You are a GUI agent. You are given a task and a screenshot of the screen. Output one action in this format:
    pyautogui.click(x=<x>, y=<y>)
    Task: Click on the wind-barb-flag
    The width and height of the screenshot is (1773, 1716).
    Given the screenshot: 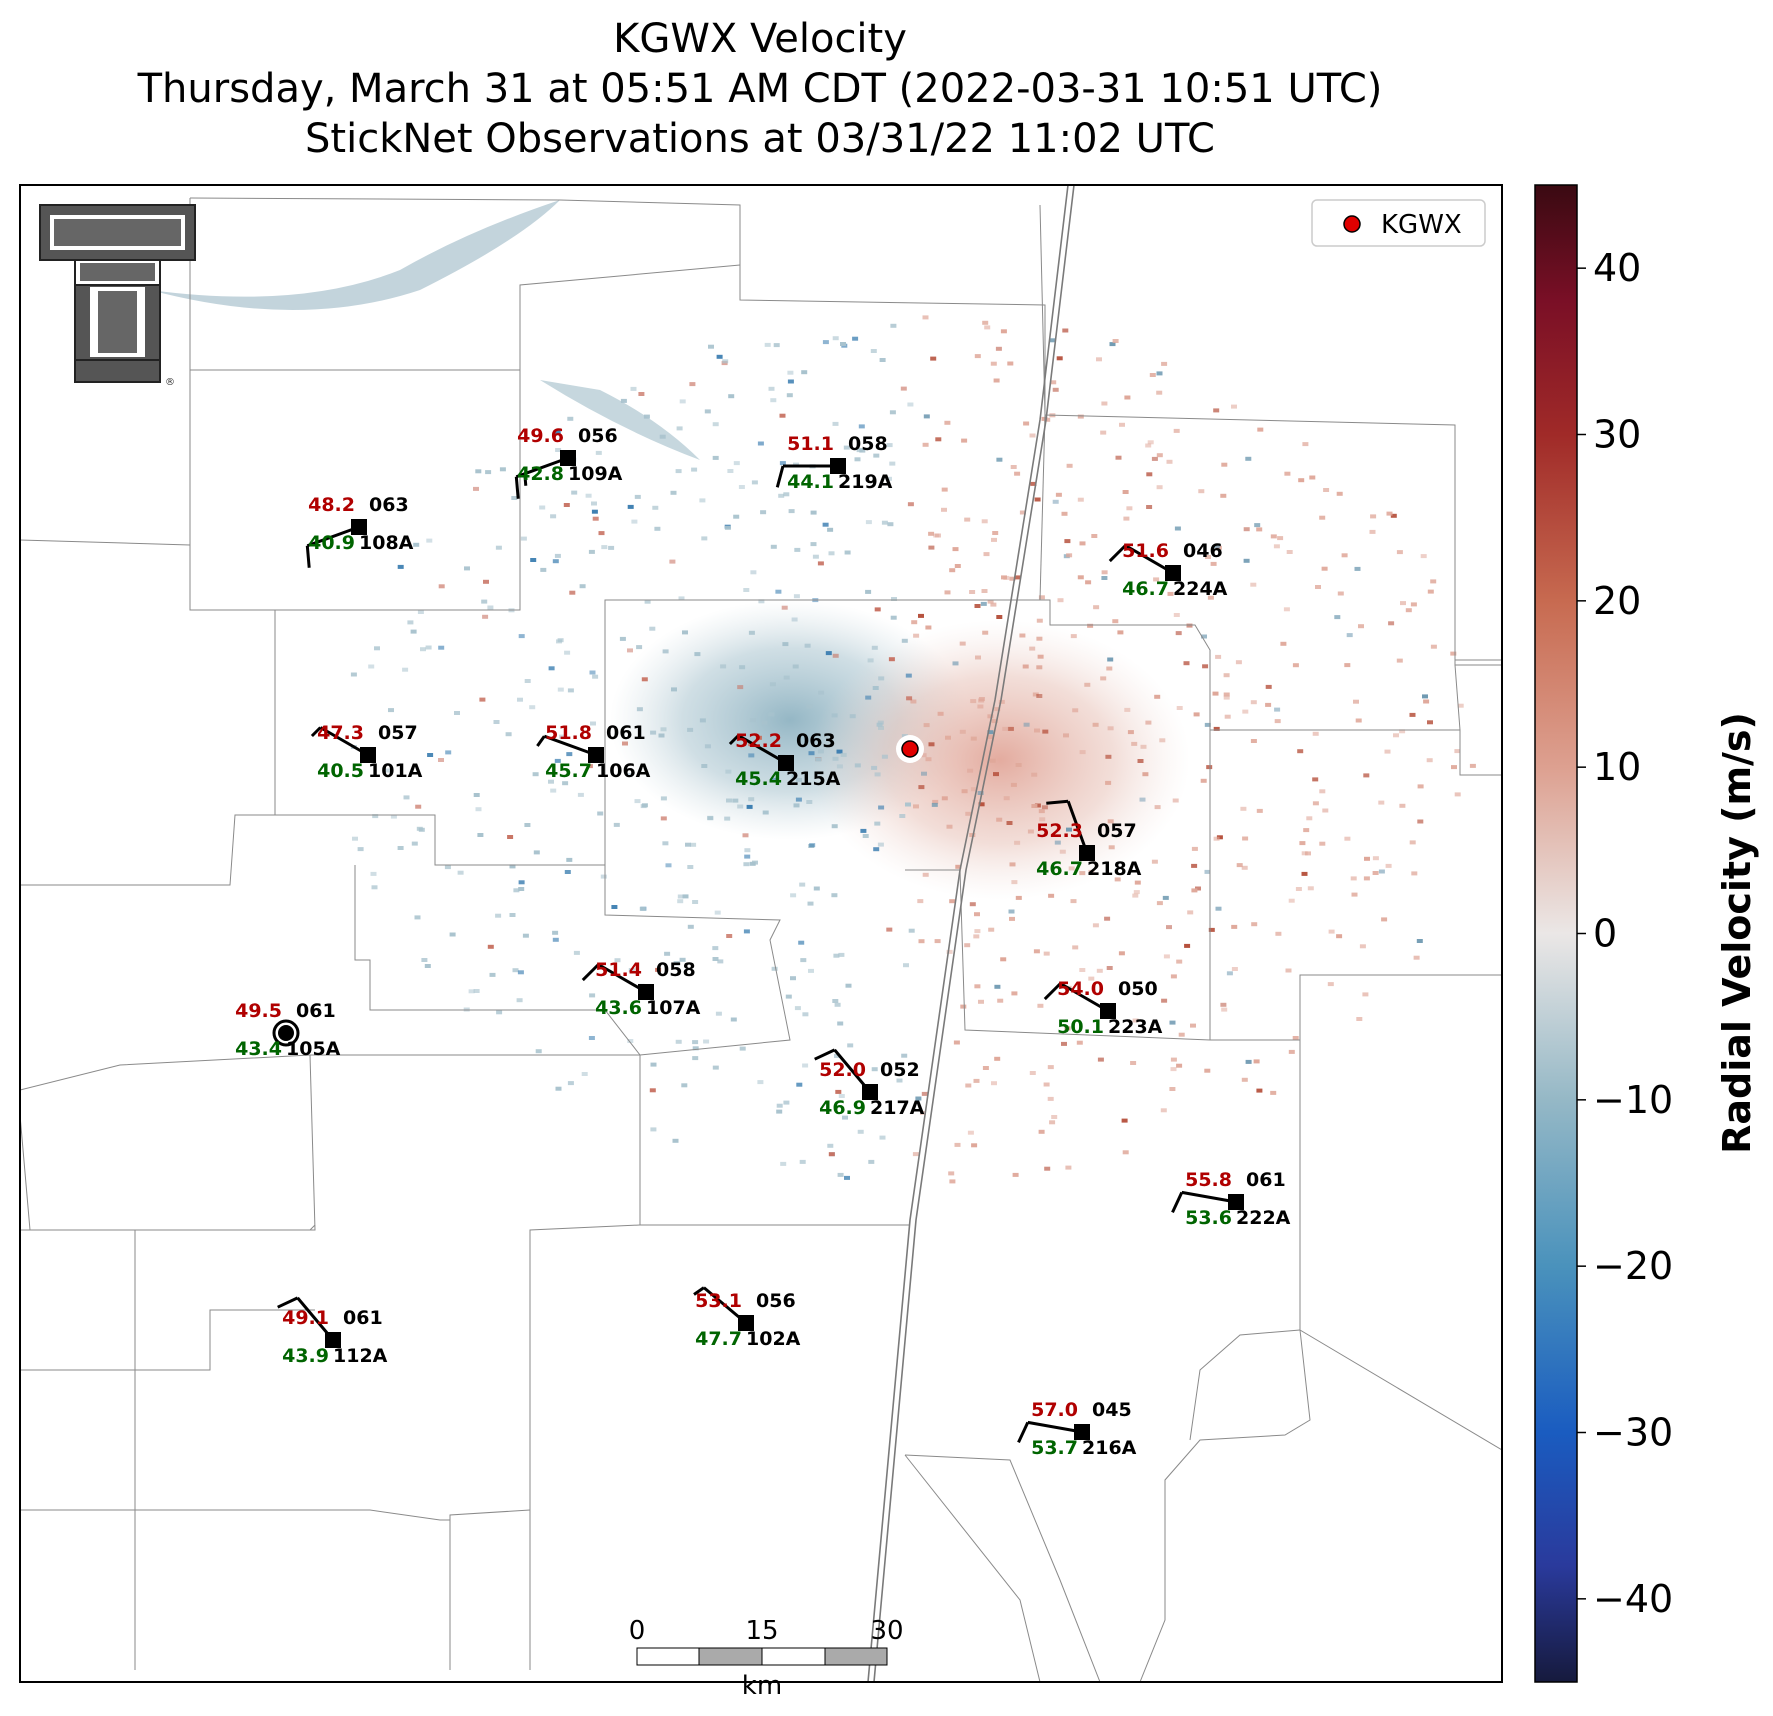 What is the action you would take?
    pyautogui.click(x=1052, y=991)
    